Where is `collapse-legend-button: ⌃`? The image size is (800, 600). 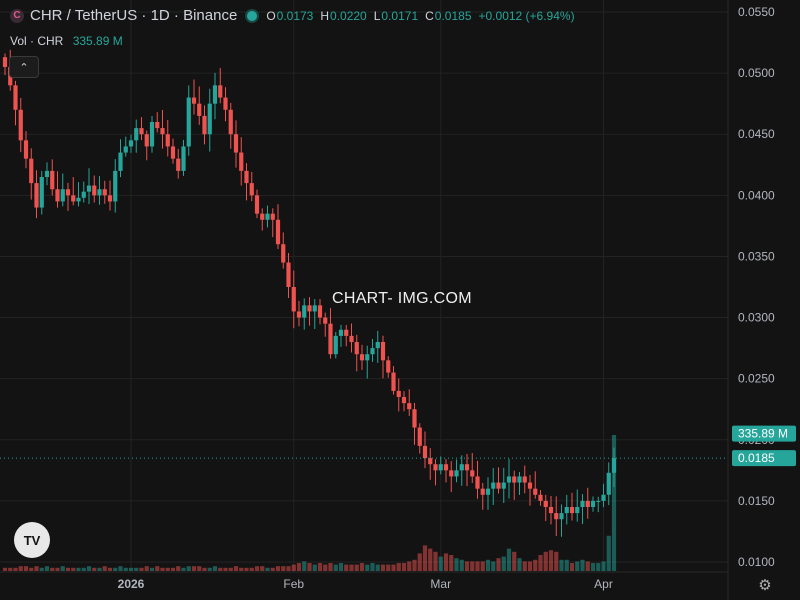
collapse-legend-button: ⌃ is located at coordinates (24, 67).